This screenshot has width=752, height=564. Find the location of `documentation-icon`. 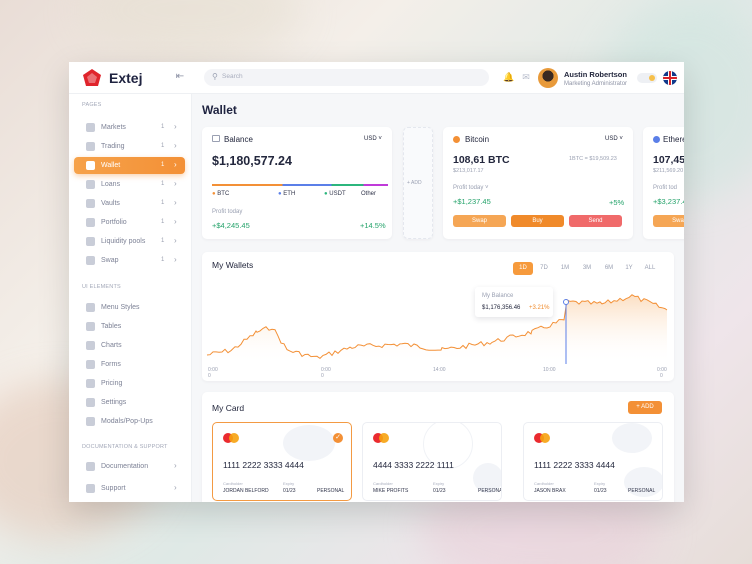

documentation-icon is located at coordinates (90, 466).